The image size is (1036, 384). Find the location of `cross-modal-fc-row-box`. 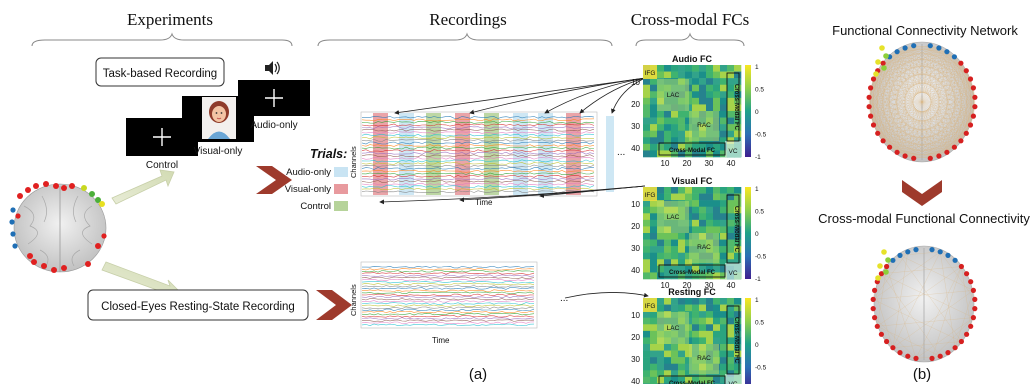

cross-modal-fc-row-box is located at coordinates (692, 379).